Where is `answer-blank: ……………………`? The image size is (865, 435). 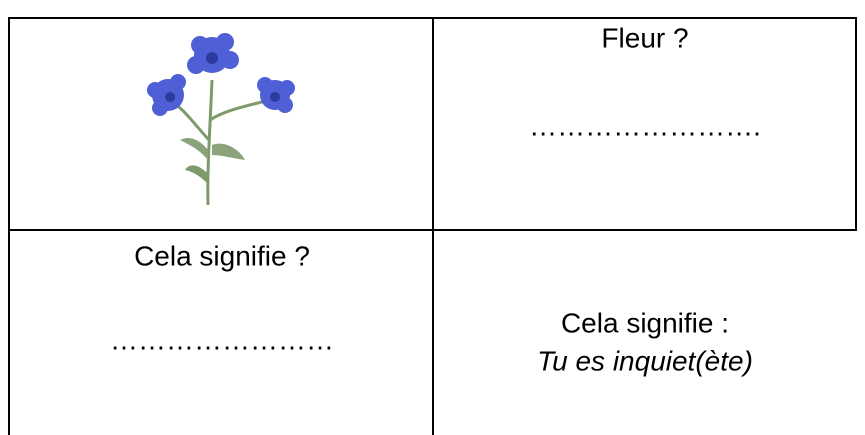 answer-blank: …………………… is located at coordinates (222, 339).